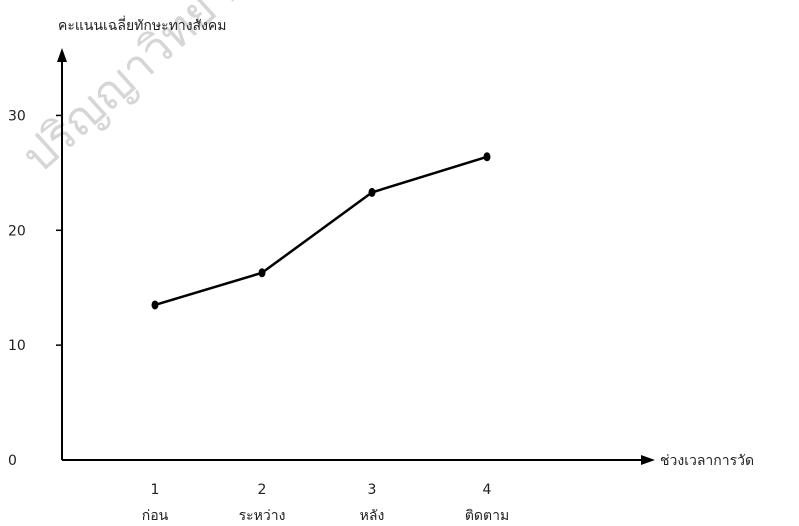  I want to click on x-axis-label: ช่วงเวลาการวัด, so click(707, 461).